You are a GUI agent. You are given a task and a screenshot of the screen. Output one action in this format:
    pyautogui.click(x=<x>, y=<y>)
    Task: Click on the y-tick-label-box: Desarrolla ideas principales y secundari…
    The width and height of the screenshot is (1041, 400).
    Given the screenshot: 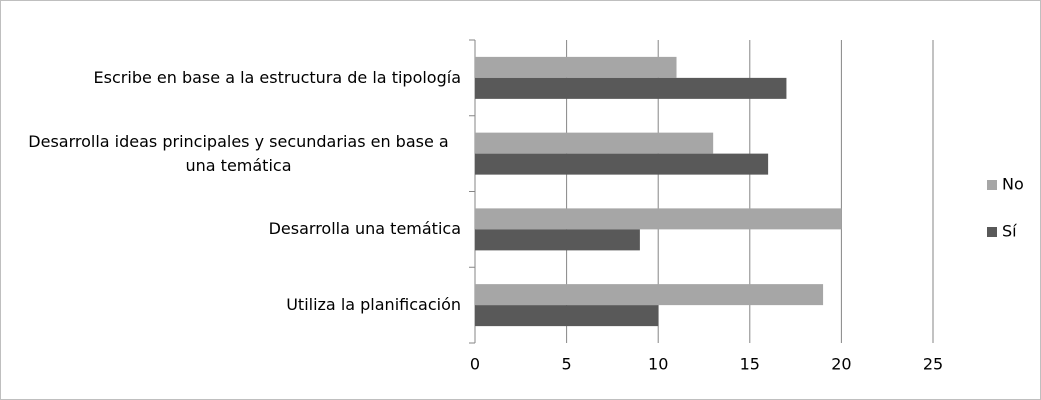 What is the action you would take?
    pyautogui.click(x=231, y=154)
    